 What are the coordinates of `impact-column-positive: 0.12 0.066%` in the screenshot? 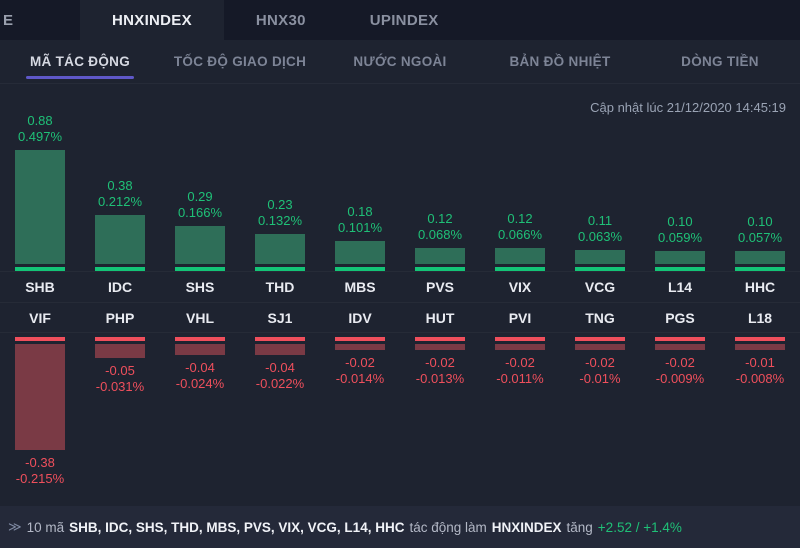 It's located at (520, 177).